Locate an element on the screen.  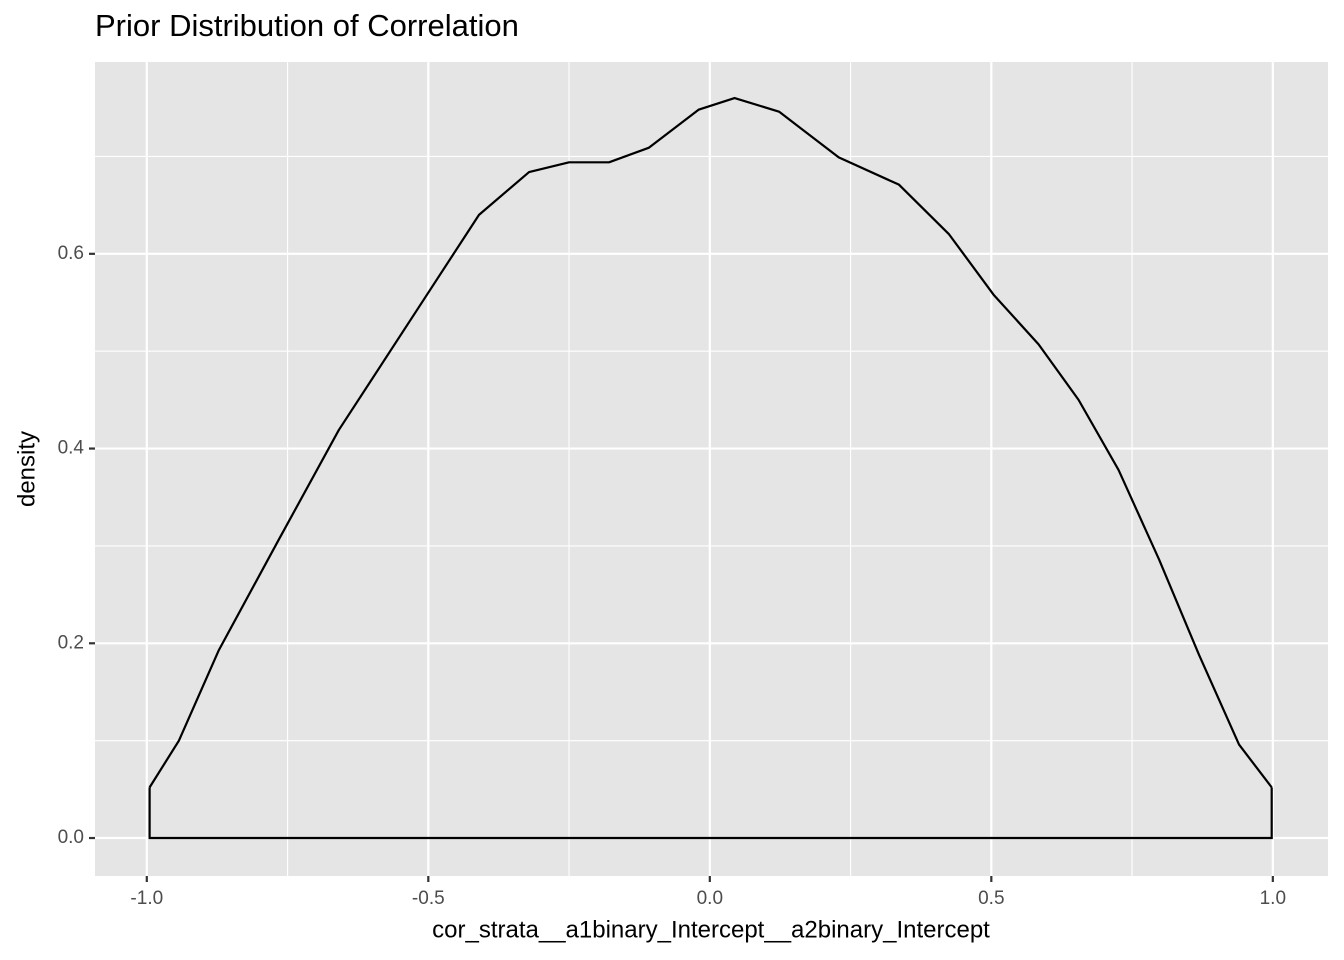
y-tick-label: 0.0 is located at coordinates (71, 837).